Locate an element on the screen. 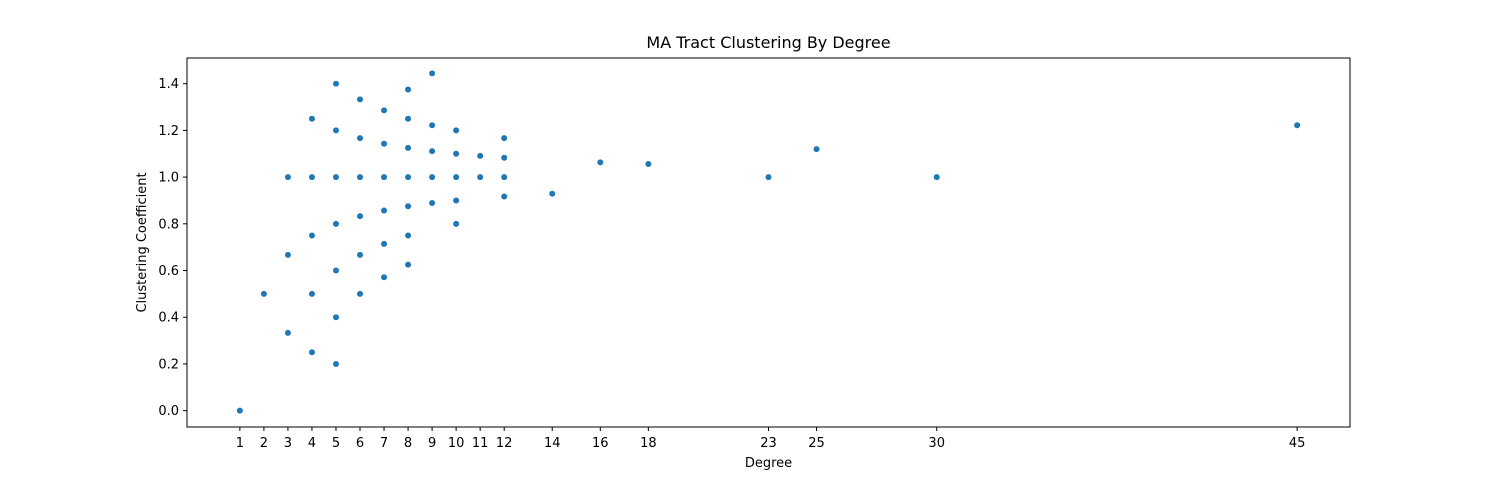 Image resolution: width=1500 pixels, height=480 pixels. x-tick-label: 7 is located at coordinates (384, 443).